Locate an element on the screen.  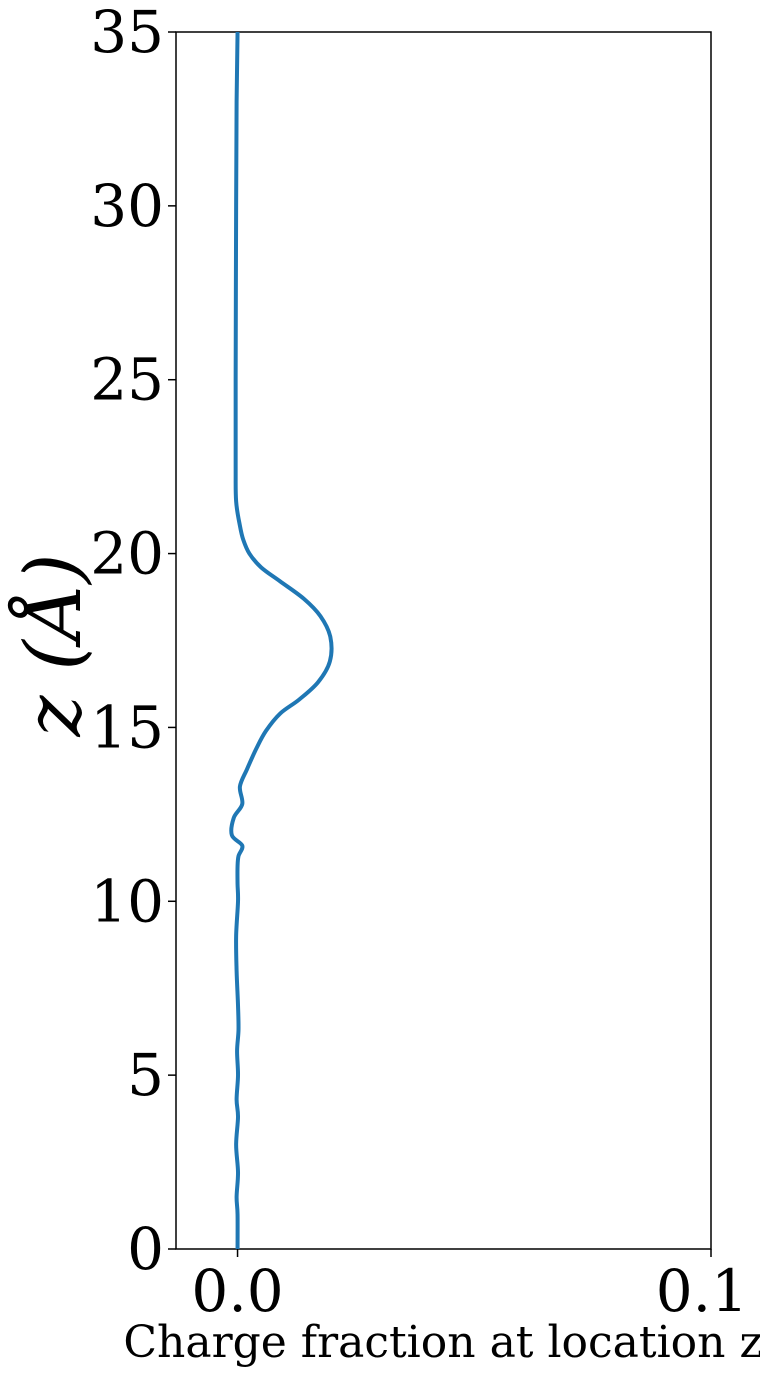
x-tick-label: 0.1 is located at coordinates (702, 1291).